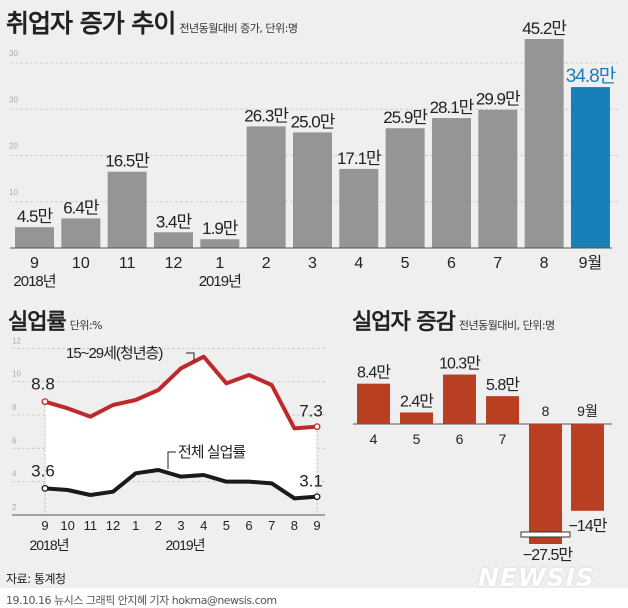 The width and height of the screenshot is (628, 608). What do you see at coordinates (452, 107) in the screenshot?
I see `bar-data-label: 28.1만` at bounding box center [452, 107].